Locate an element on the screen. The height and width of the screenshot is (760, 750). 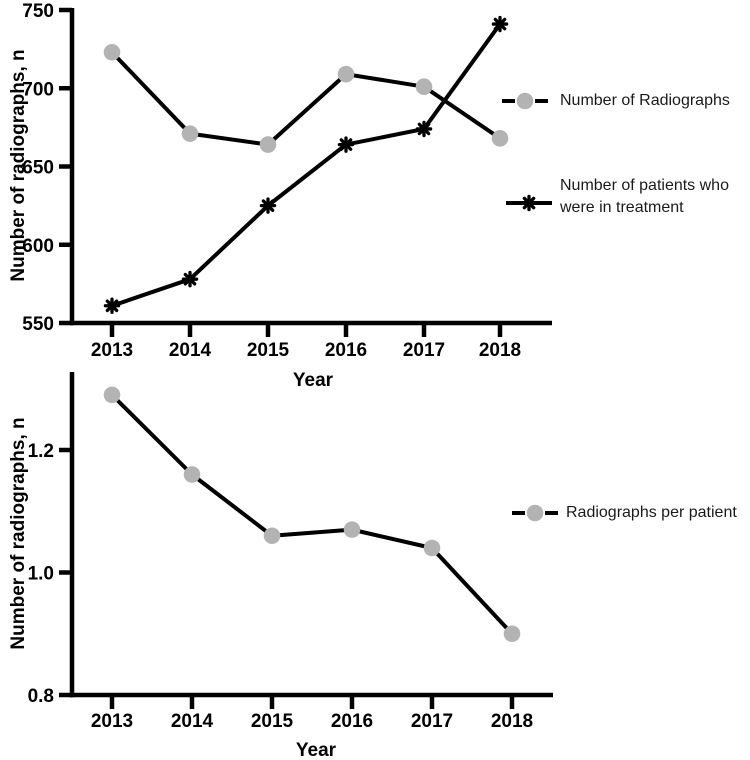
y-tick-label: 0.8 is located at coordinates (41, 696).